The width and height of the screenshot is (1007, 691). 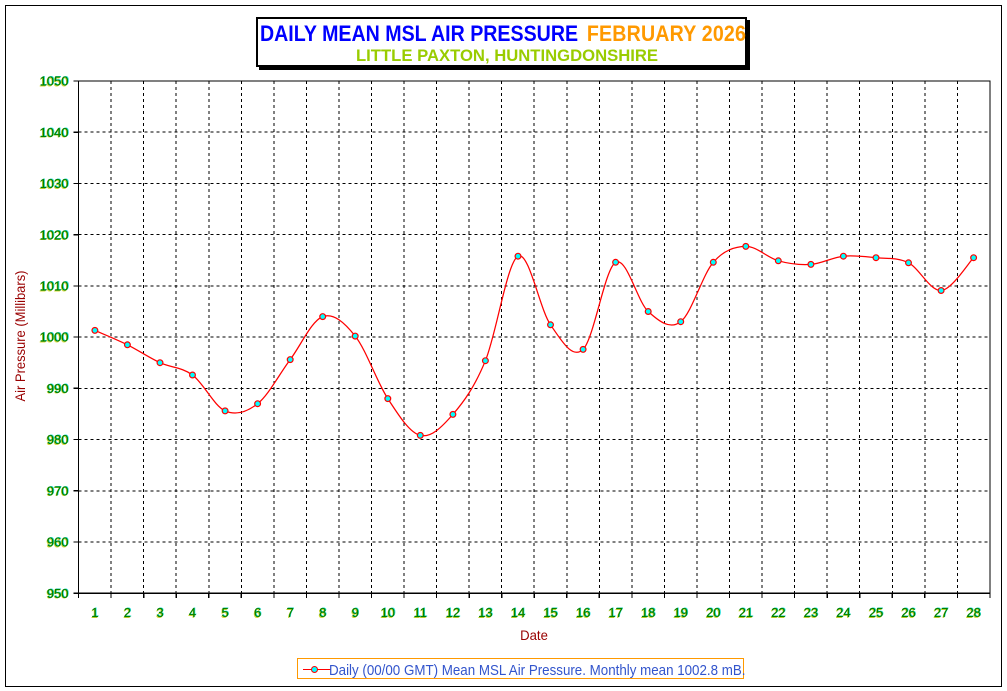 I want to click on svg-text: 1030, so click(x=53, y=184).